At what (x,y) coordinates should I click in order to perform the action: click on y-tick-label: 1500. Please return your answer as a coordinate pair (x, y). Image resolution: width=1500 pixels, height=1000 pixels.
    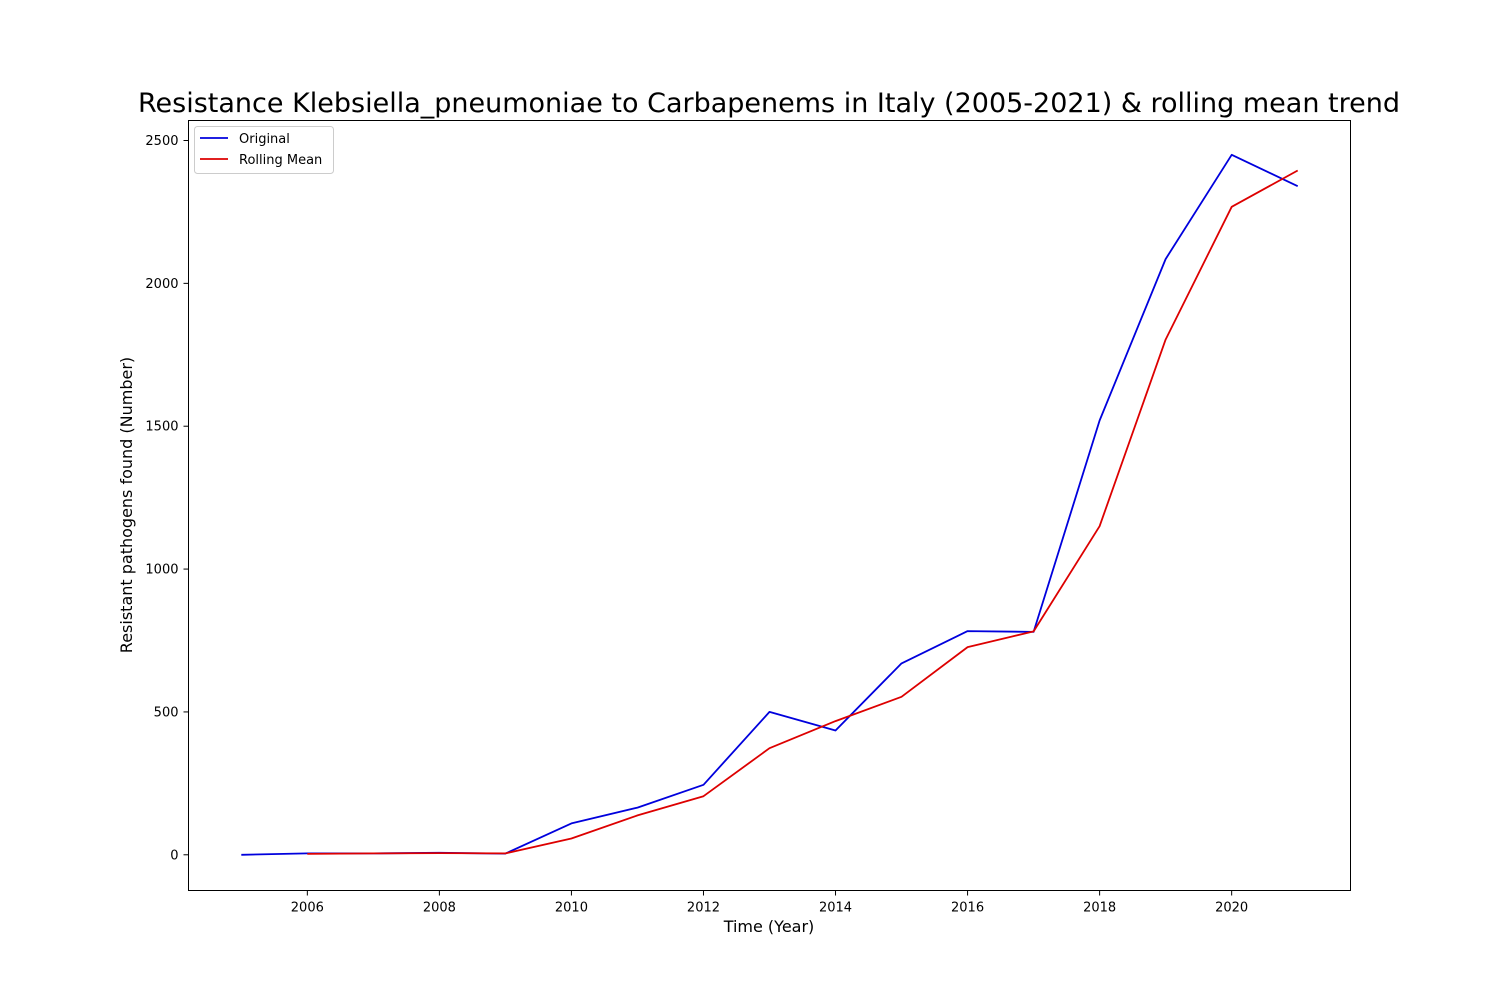
    Looking at the image, I should click on (161, 427).